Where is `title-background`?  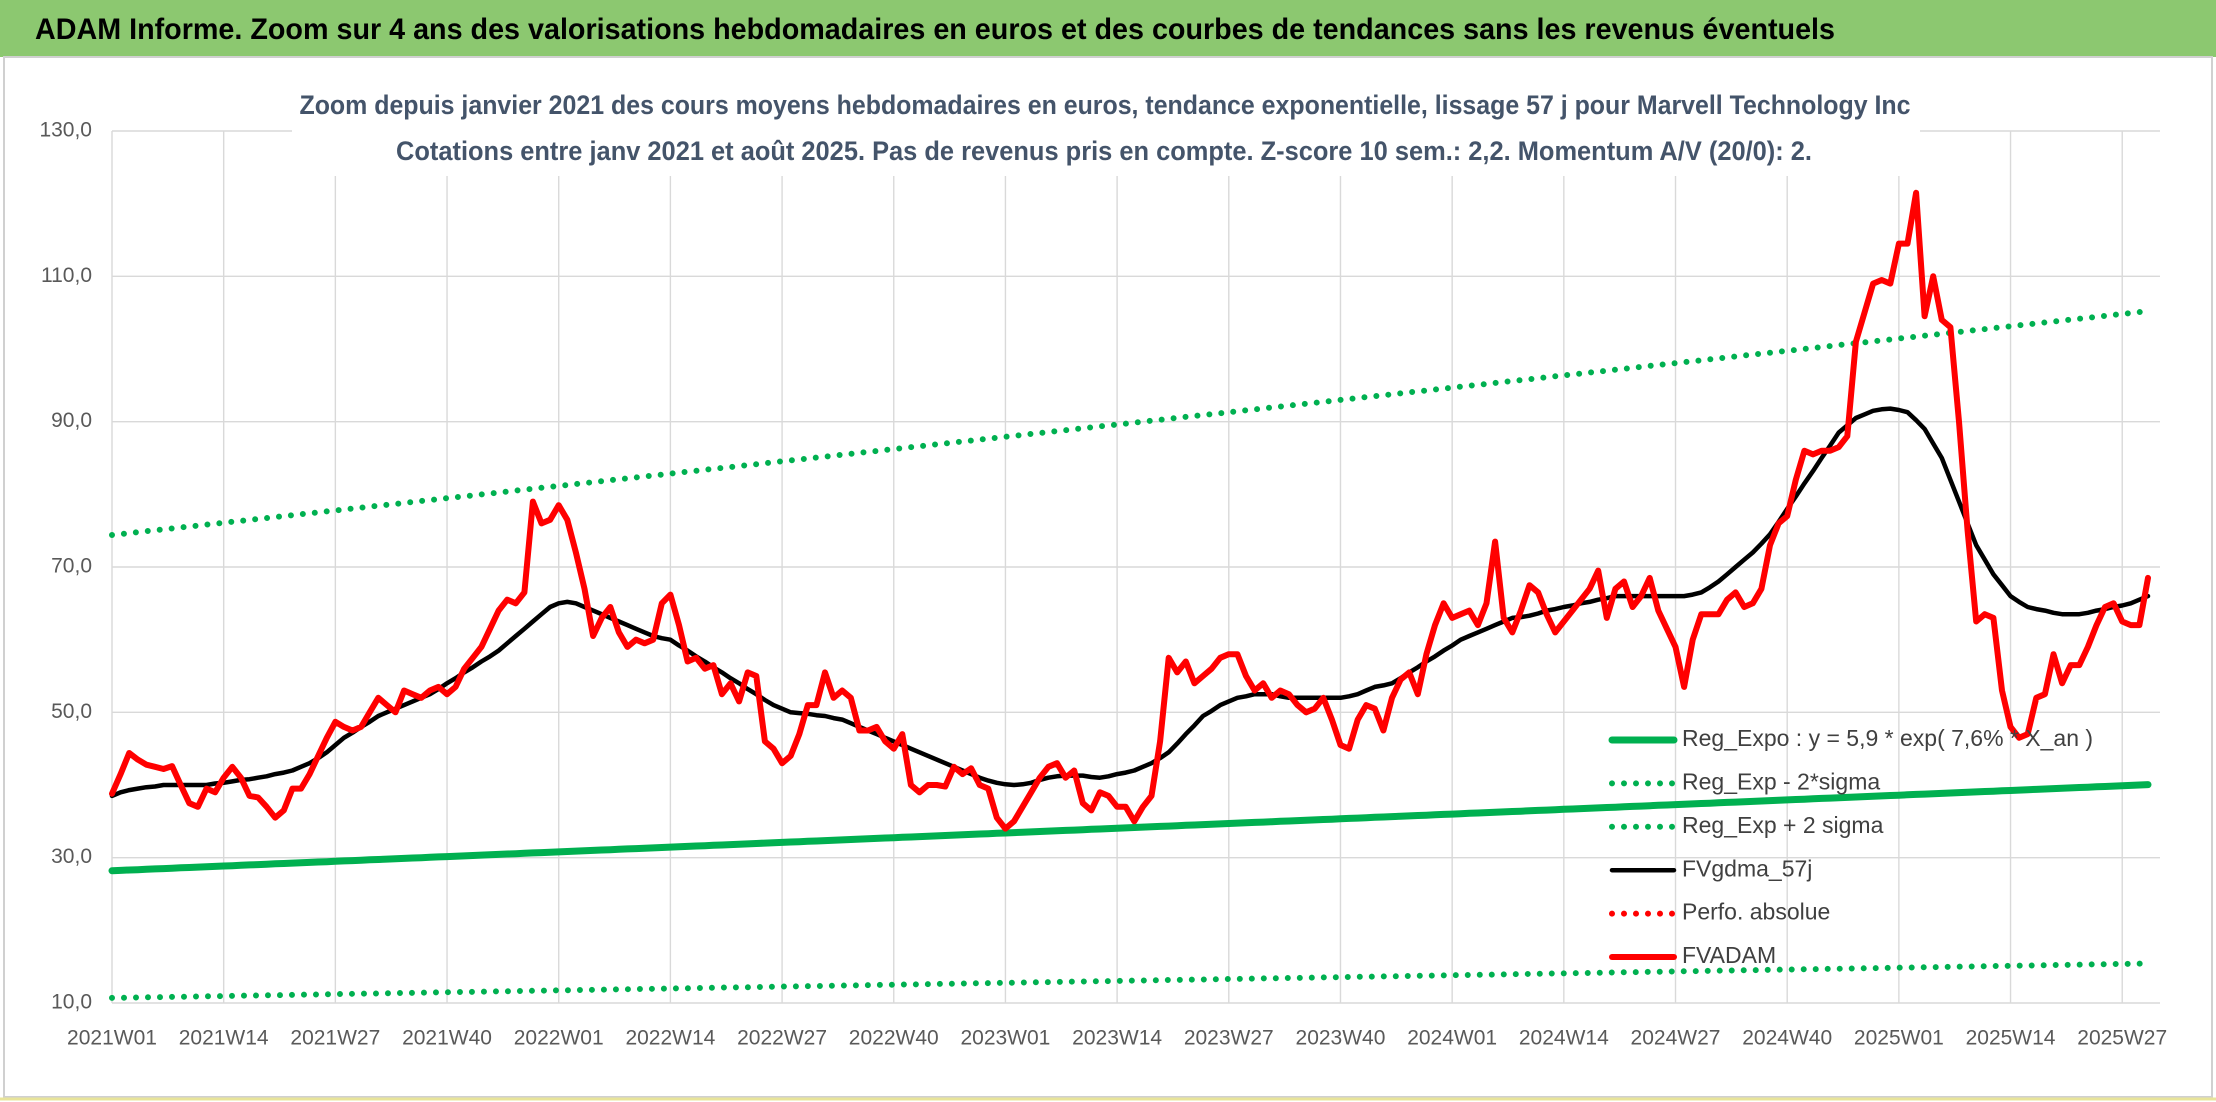 title-background is located at coordinates (1106, 130).